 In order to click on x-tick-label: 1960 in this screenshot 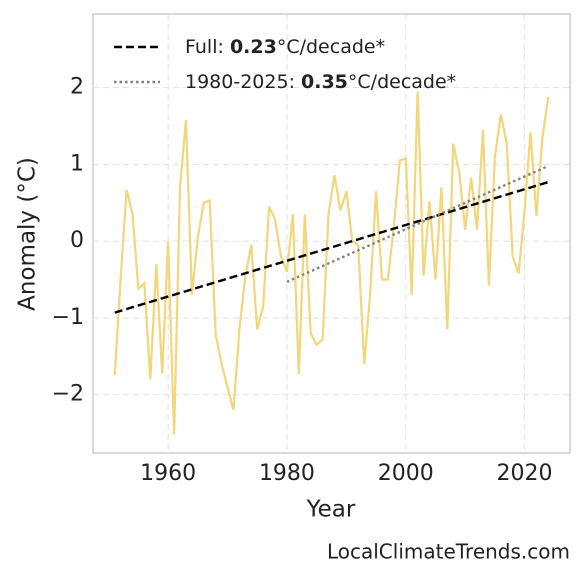, I will do `click(168, 473)`.